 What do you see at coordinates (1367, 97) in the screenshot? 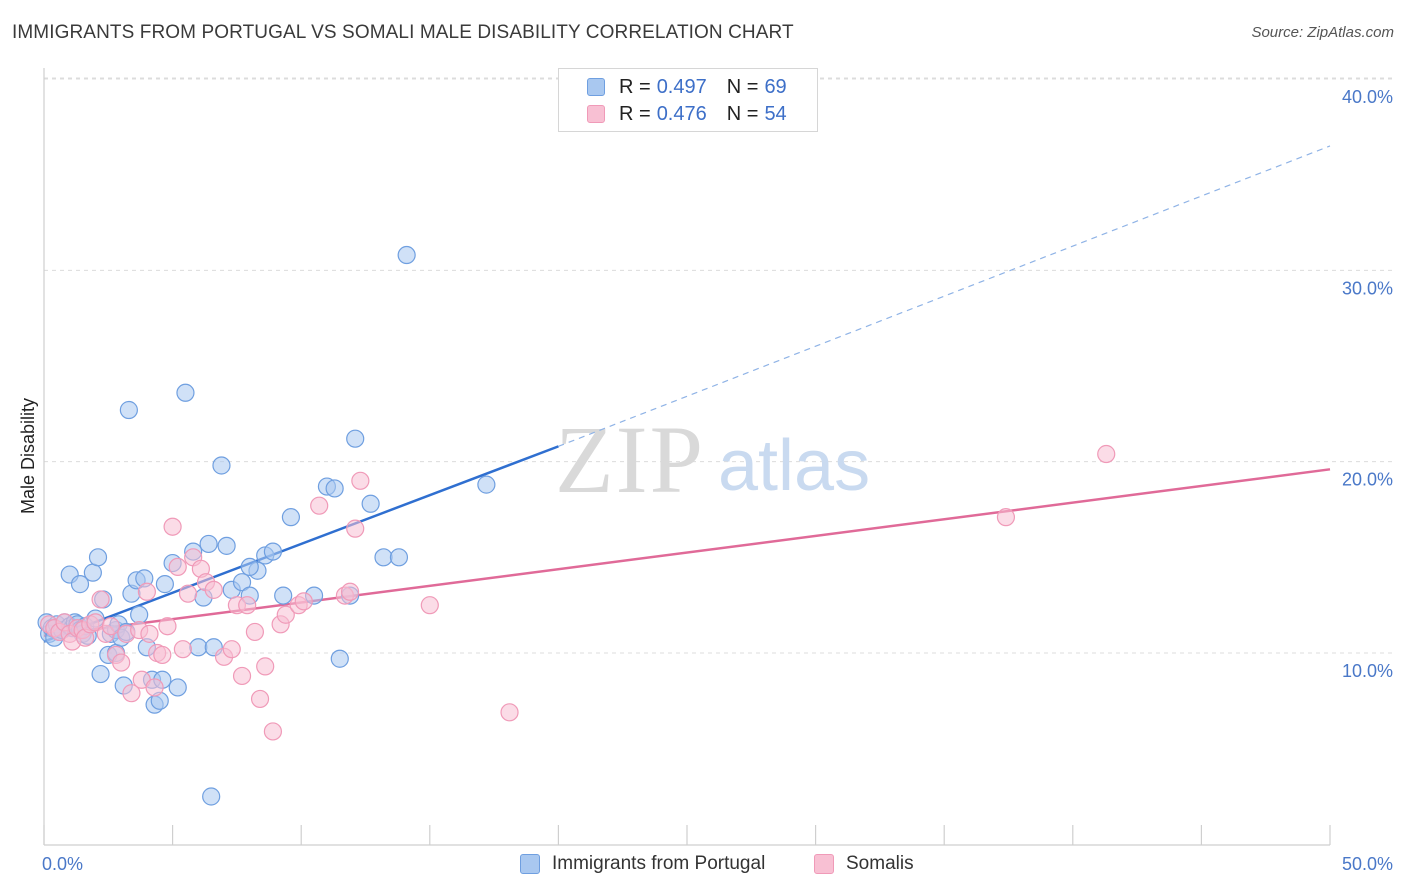
I see `y-tick-label: 40.0%` at bounding box center [1367, 97].